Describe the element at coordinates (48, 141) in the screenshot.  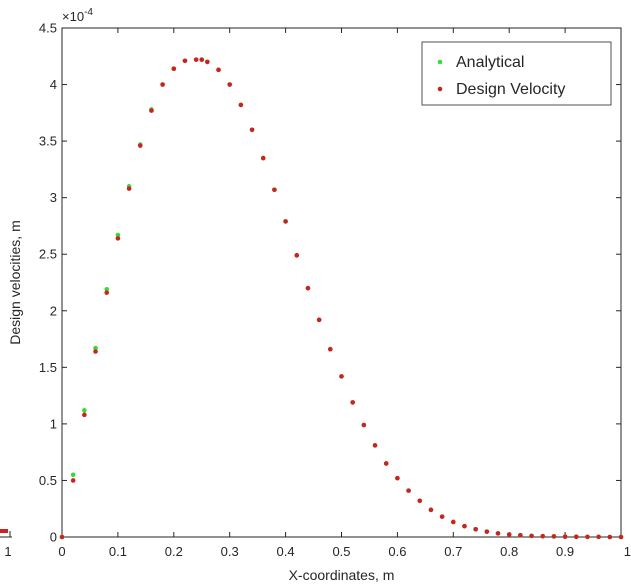
I see `y-tick-label: 3.5` at that location.